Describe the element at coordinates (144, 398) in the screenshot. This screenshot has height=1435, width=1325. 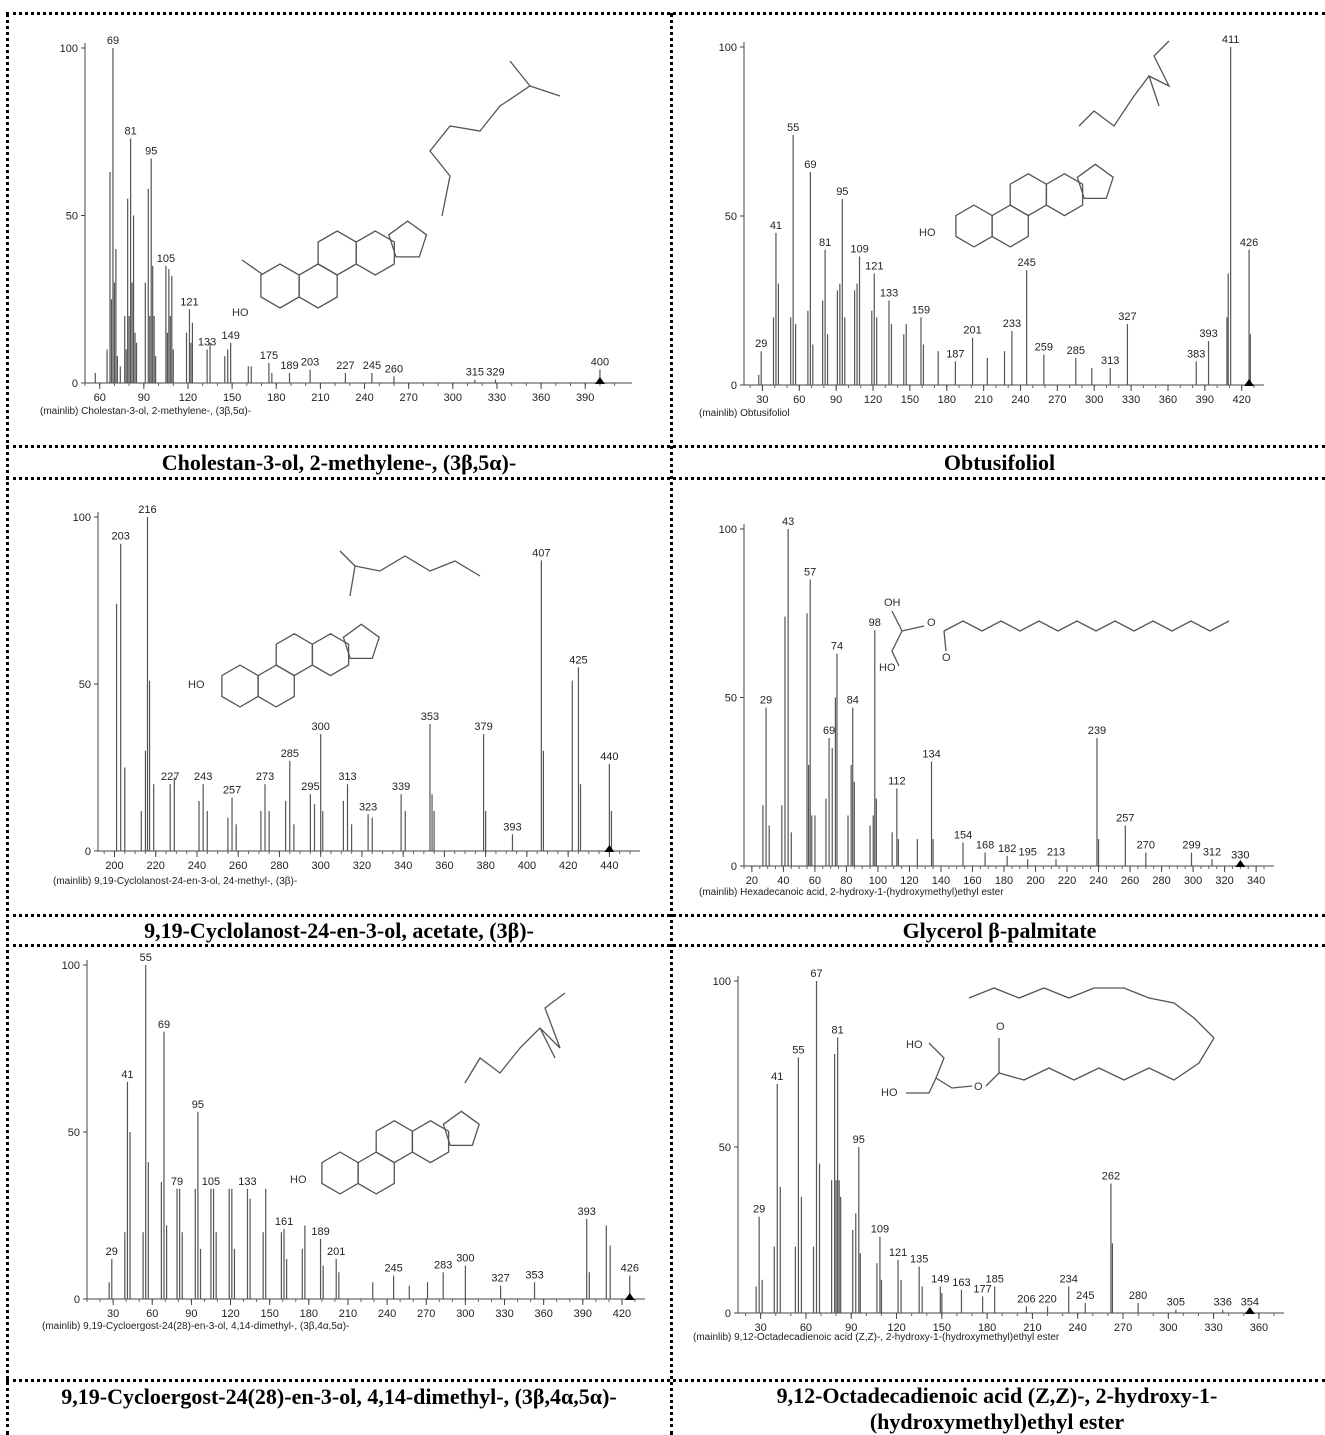
I see `x-tick-label: 90` at that location.